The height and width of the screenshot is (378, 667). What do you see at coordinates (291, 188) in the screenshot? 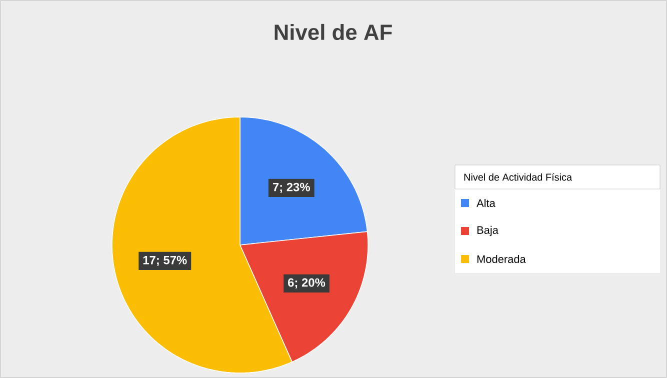
I see `data-label: 7; 23%` at bounding box center [291, 188].